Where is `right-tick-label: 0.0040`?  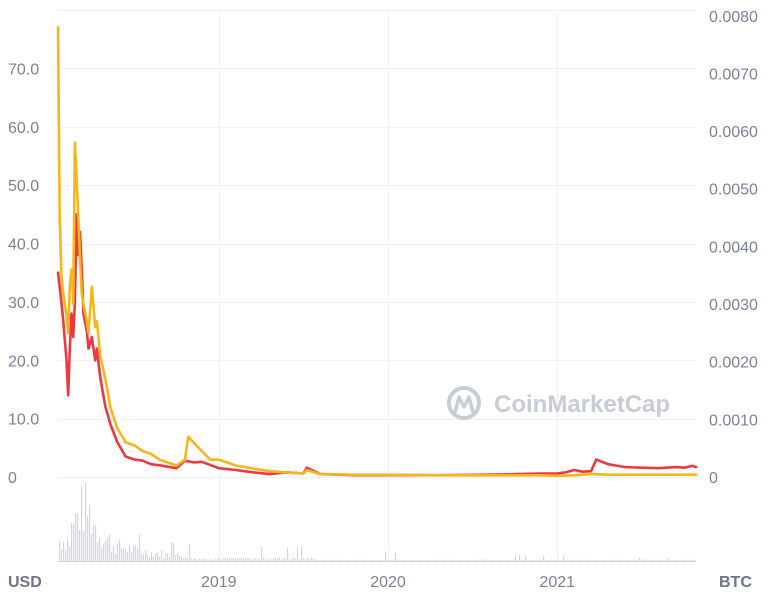 right-tick-label: 0.0040 is located at coordinates (733, 247).